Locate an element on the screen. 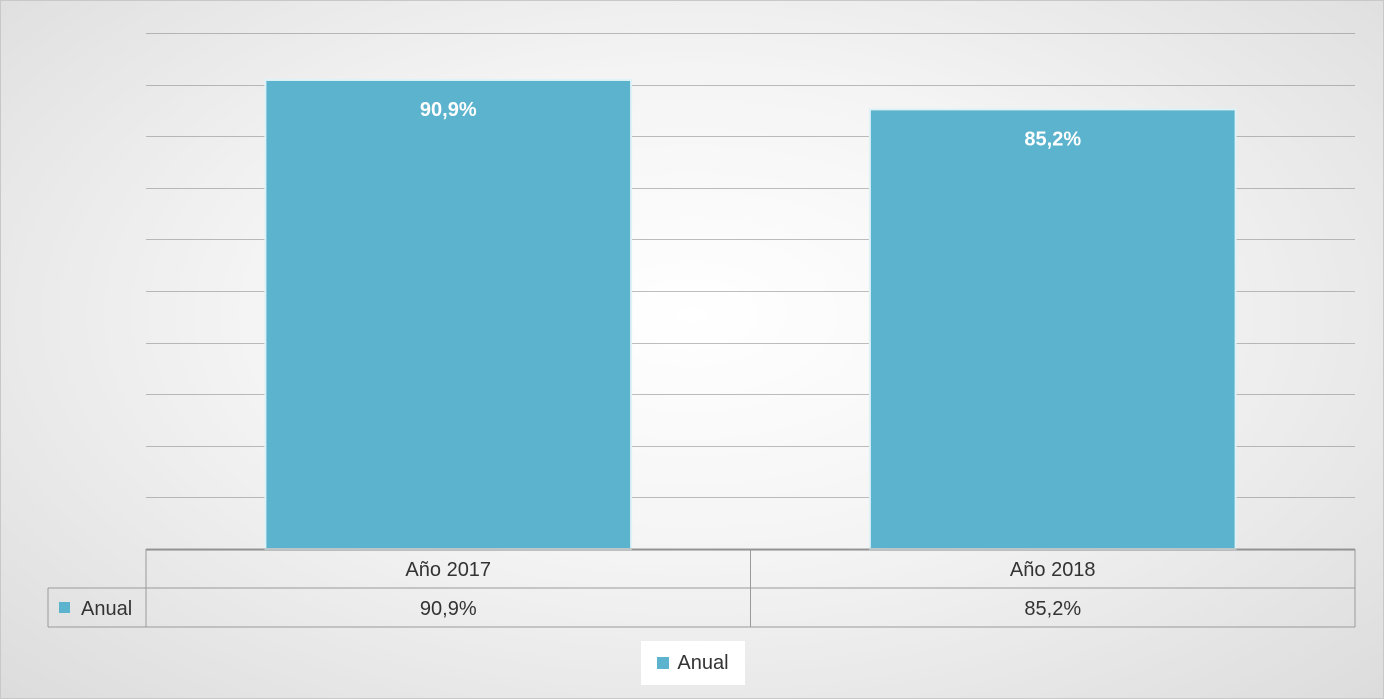 The width and height of the screenshot is (1384, 700). table-row-header: Anual is located at coordinates (106, 609).